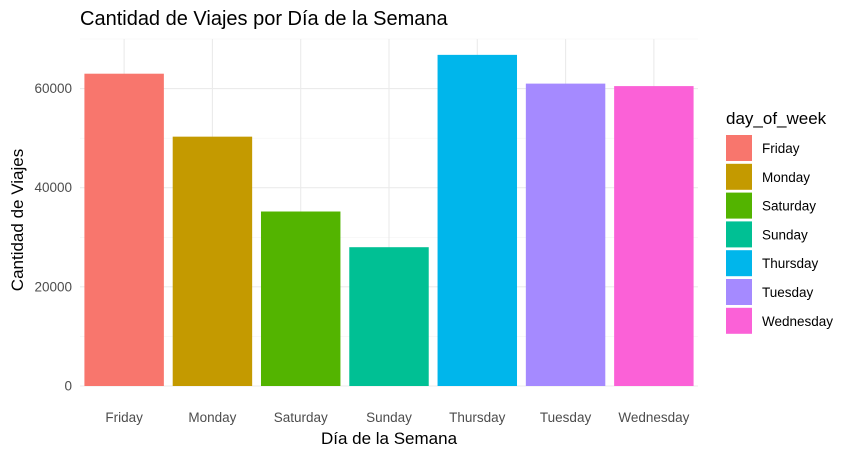 This screenshot has width=856, height=458. What do you see at coordinates (389, 417) in the screenshot?
I see `x-tick-label: Sunday` at bounding box center [389, 417].